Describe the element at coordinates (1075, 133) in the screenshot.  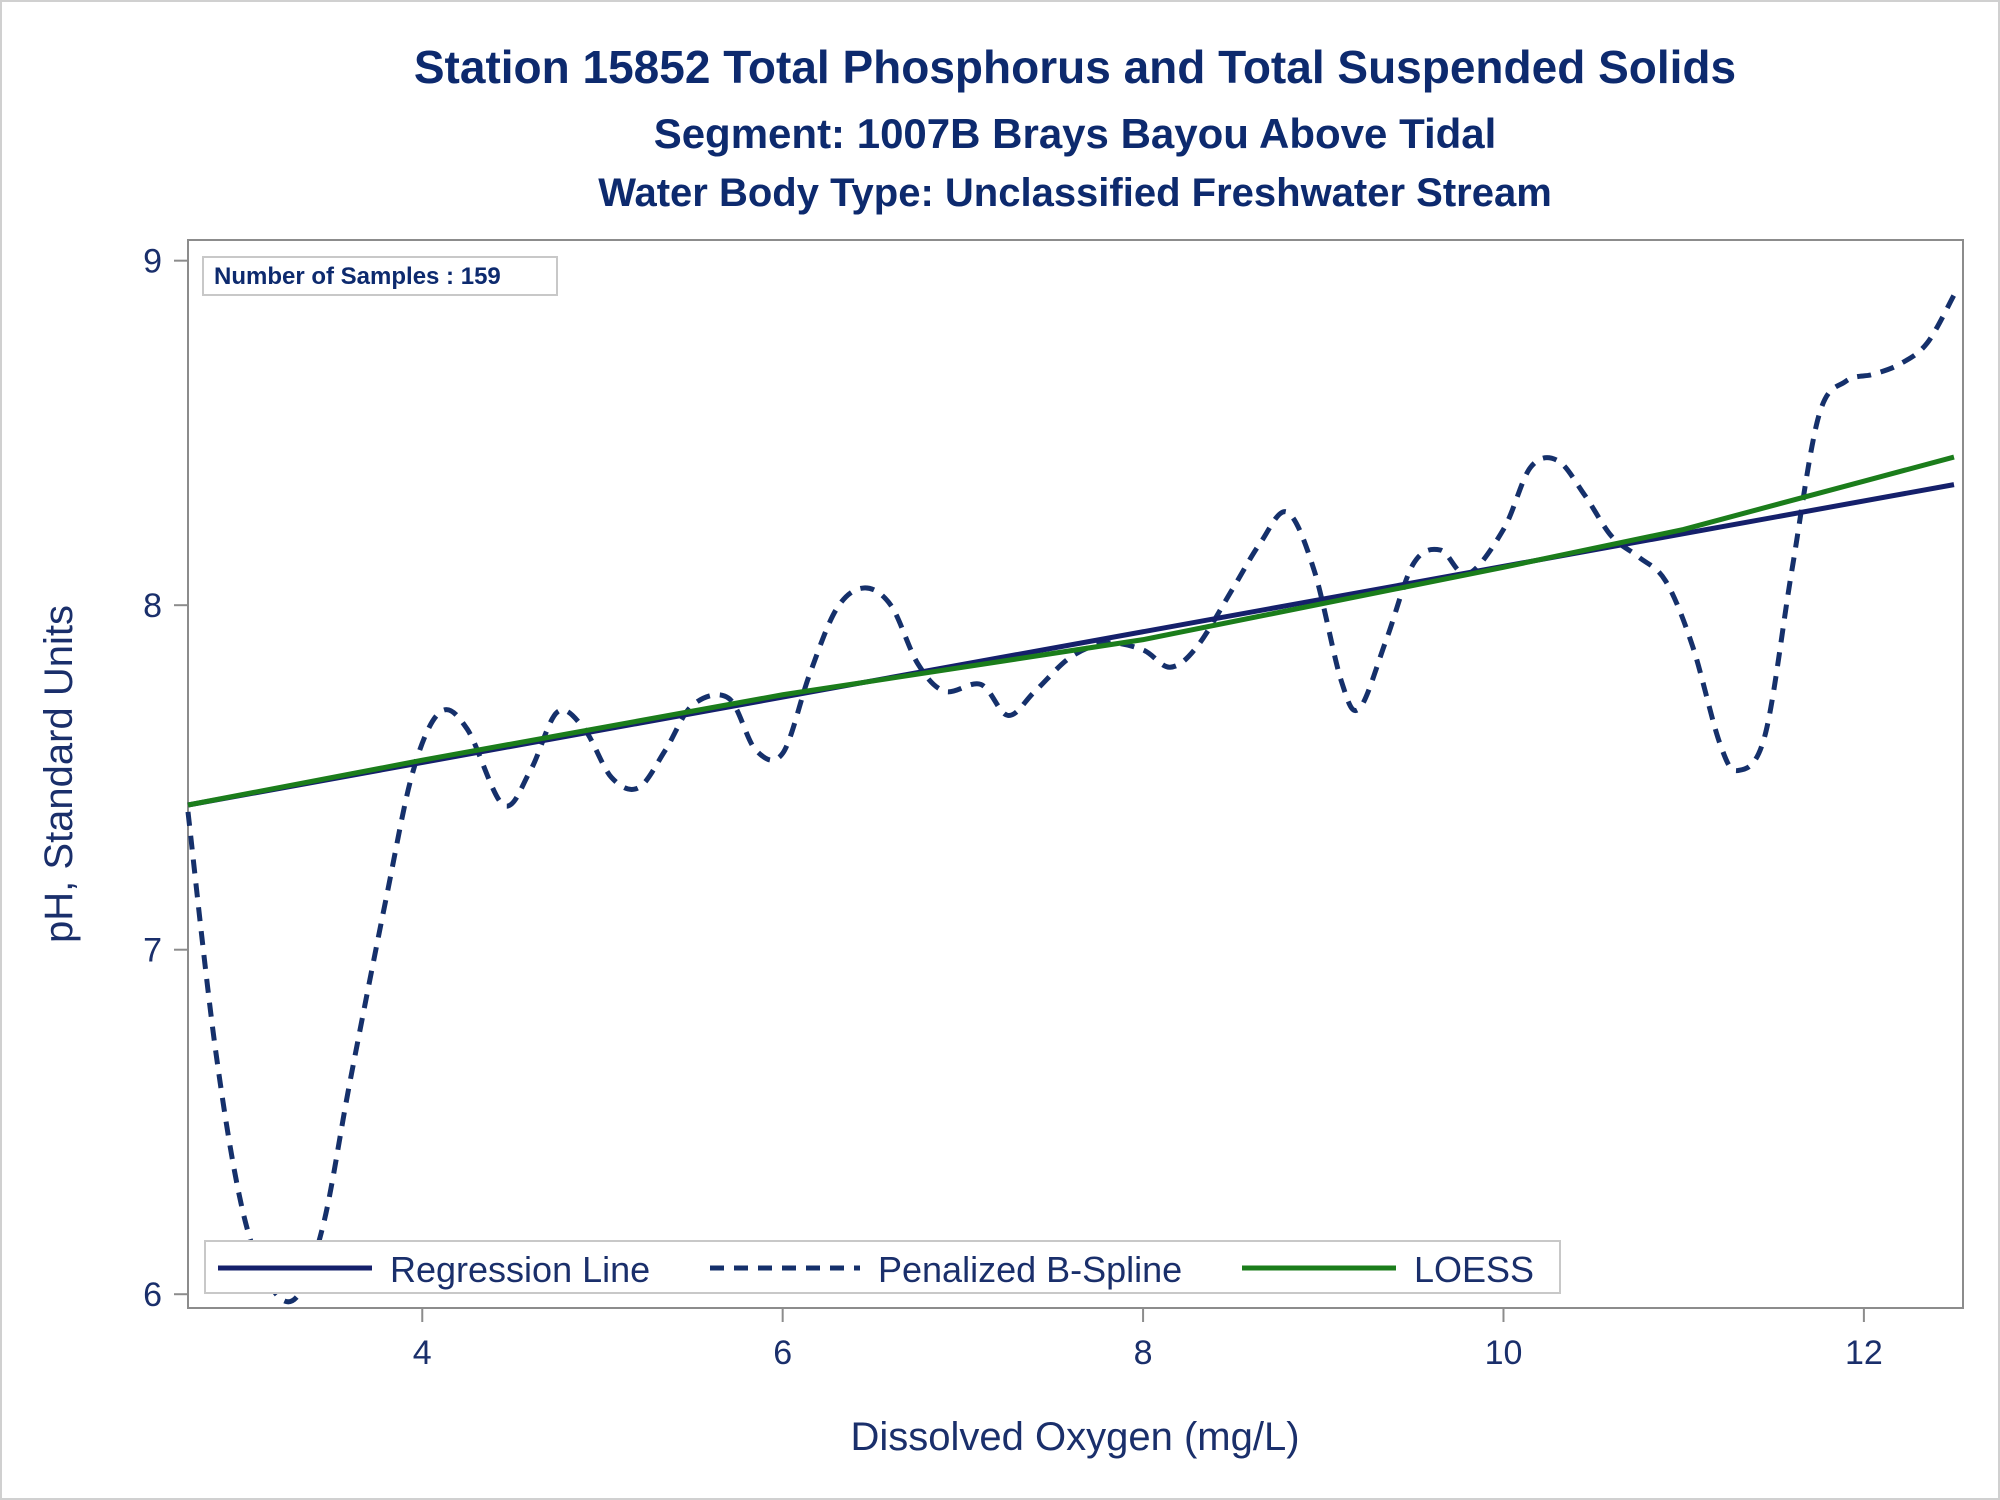
I see `chart-subtitle-segment: Segment: 1007B Brays Bayou Above Tidal` at that location.